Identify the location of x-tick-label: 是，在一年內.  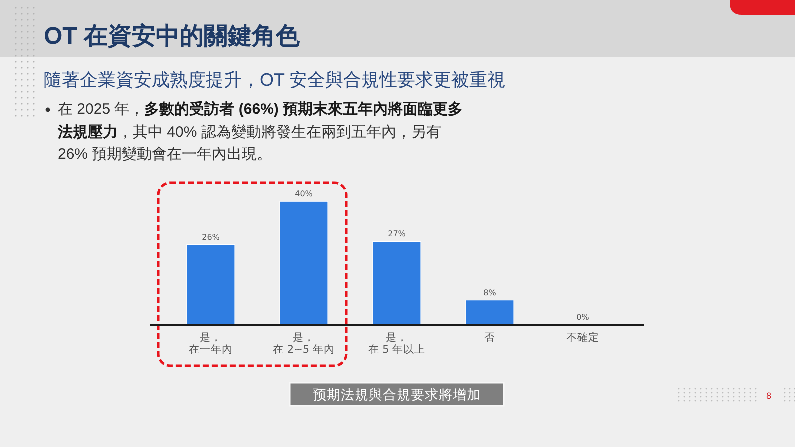
(211, 344).